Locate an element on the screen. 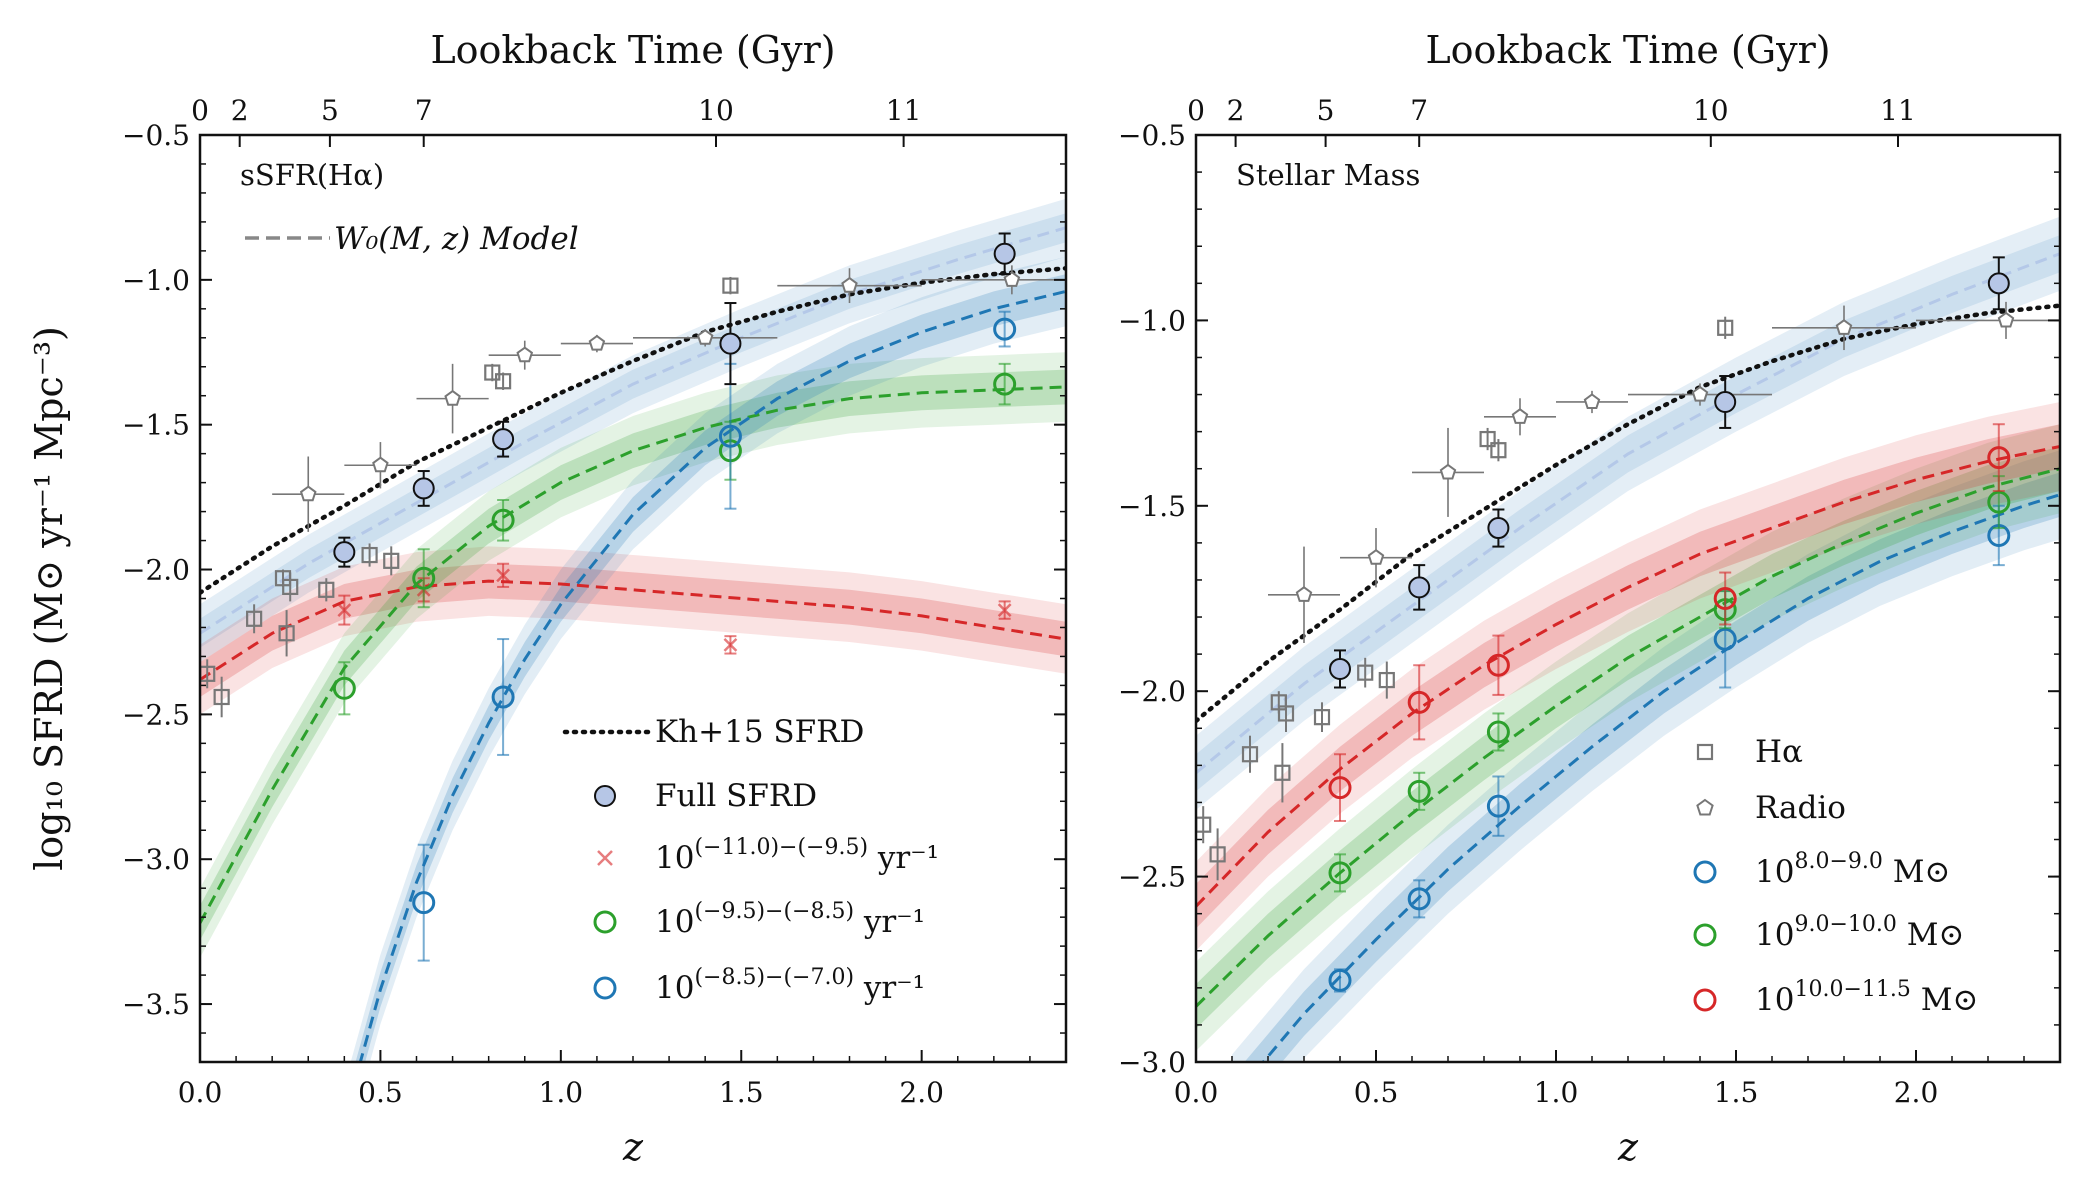 Image resolution: width=2088 pixels, height=1201 pixels. legend-tail: yr⁻¹ is located at coordinates (903, 858).